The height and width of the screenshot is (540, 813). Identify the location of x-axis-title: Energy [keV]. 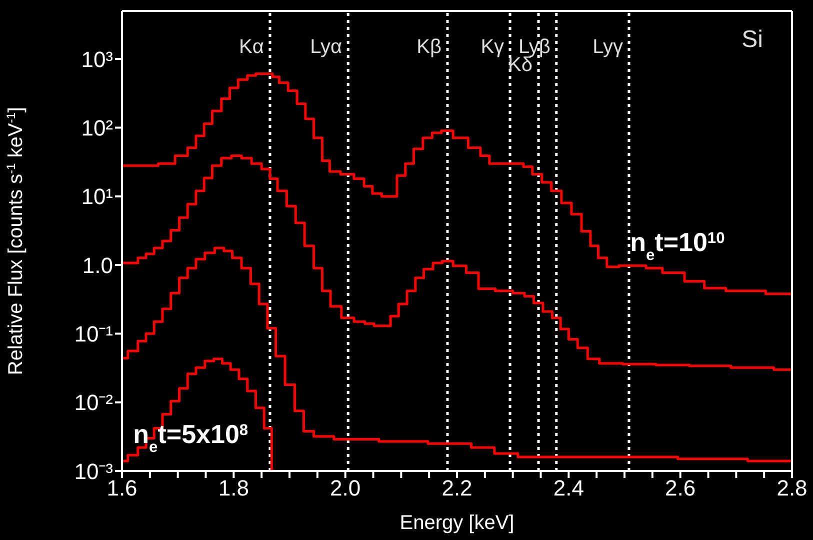
(457, 523).